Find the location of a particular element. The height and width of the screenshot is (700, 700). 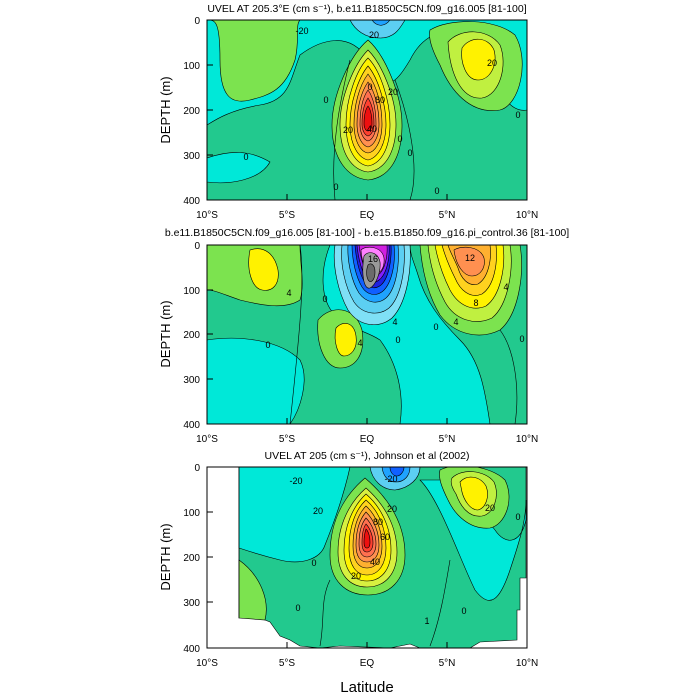

p2-west-yellow is located at coordinates (263, 269).